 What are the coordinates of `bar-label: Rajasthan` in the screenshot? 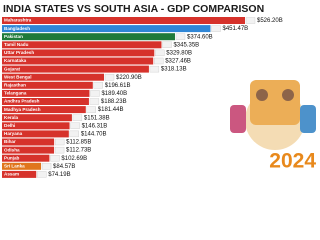 It's located at (15, 85).